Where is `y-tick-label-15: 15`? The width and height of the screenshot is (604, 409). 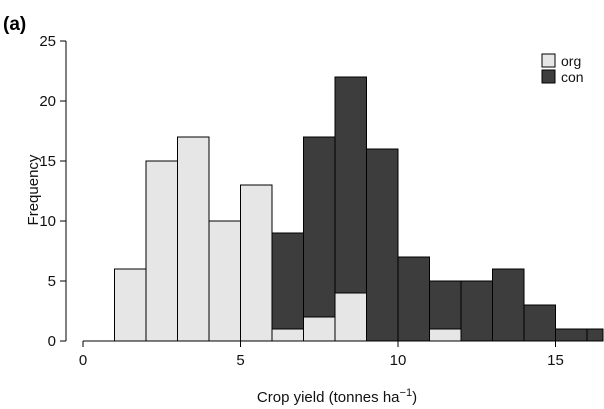 y-tick-label-15: 15 is located at coordinates (47, 161).